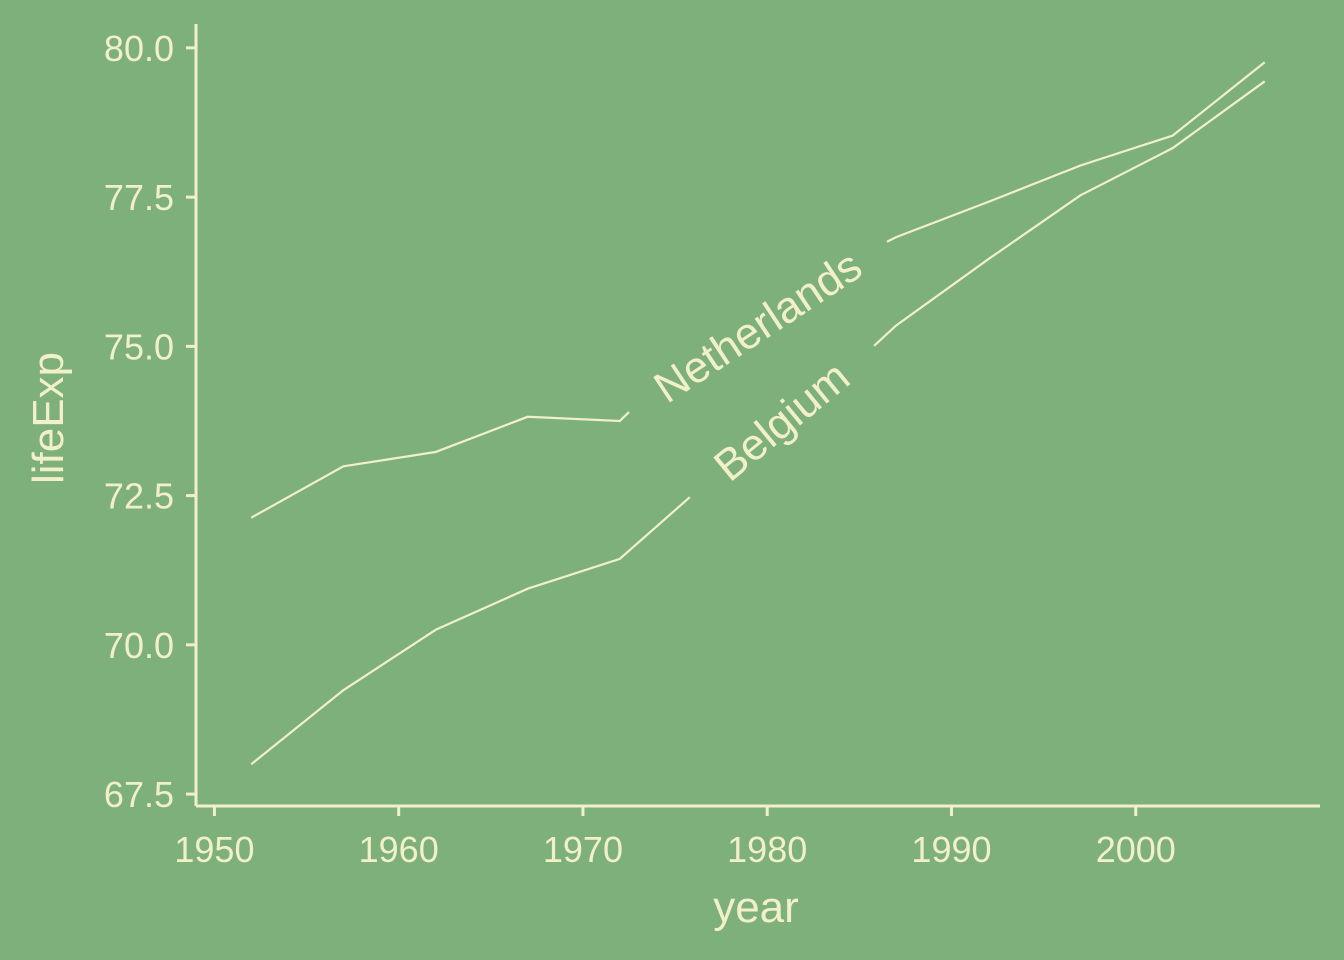 The image size is (1344, 960). What do you see at coordinates (139, 48) in the screenshot?
I see `y-tick-label: 80.0` at bounding box center [139, 48].